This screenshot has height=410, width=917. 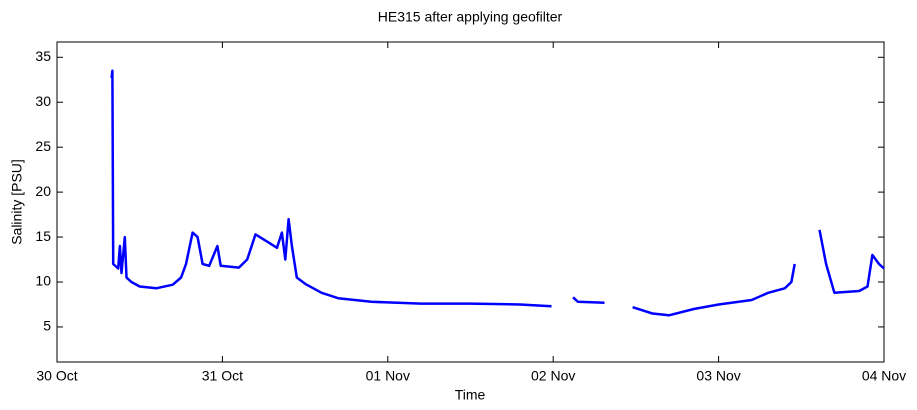 What do you see at coordinates (553, 376) in the screenshot?
I see `x-tick-label: 02 Nov` at bounding box center [553, 376].